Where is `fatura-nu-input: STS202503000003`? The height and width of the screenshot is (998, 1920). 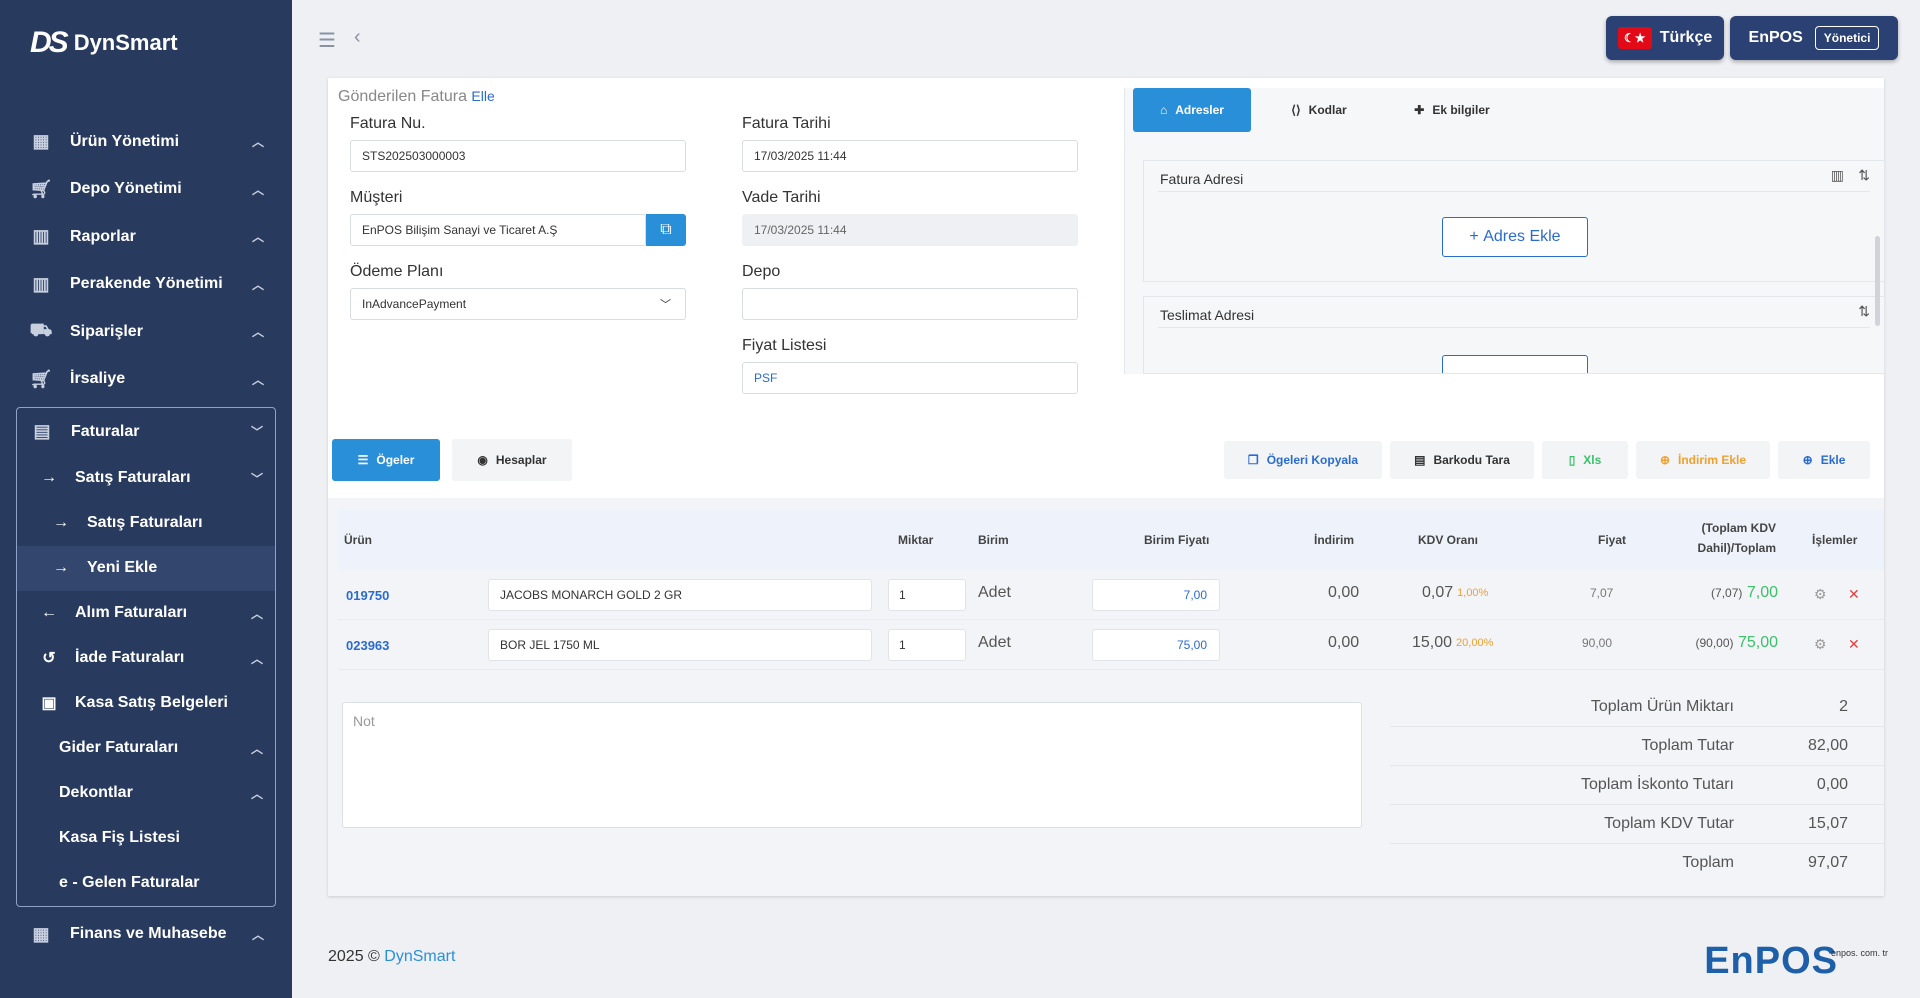 fatura-nu-input: STS202503000003 is located at coordinates (518, 156).